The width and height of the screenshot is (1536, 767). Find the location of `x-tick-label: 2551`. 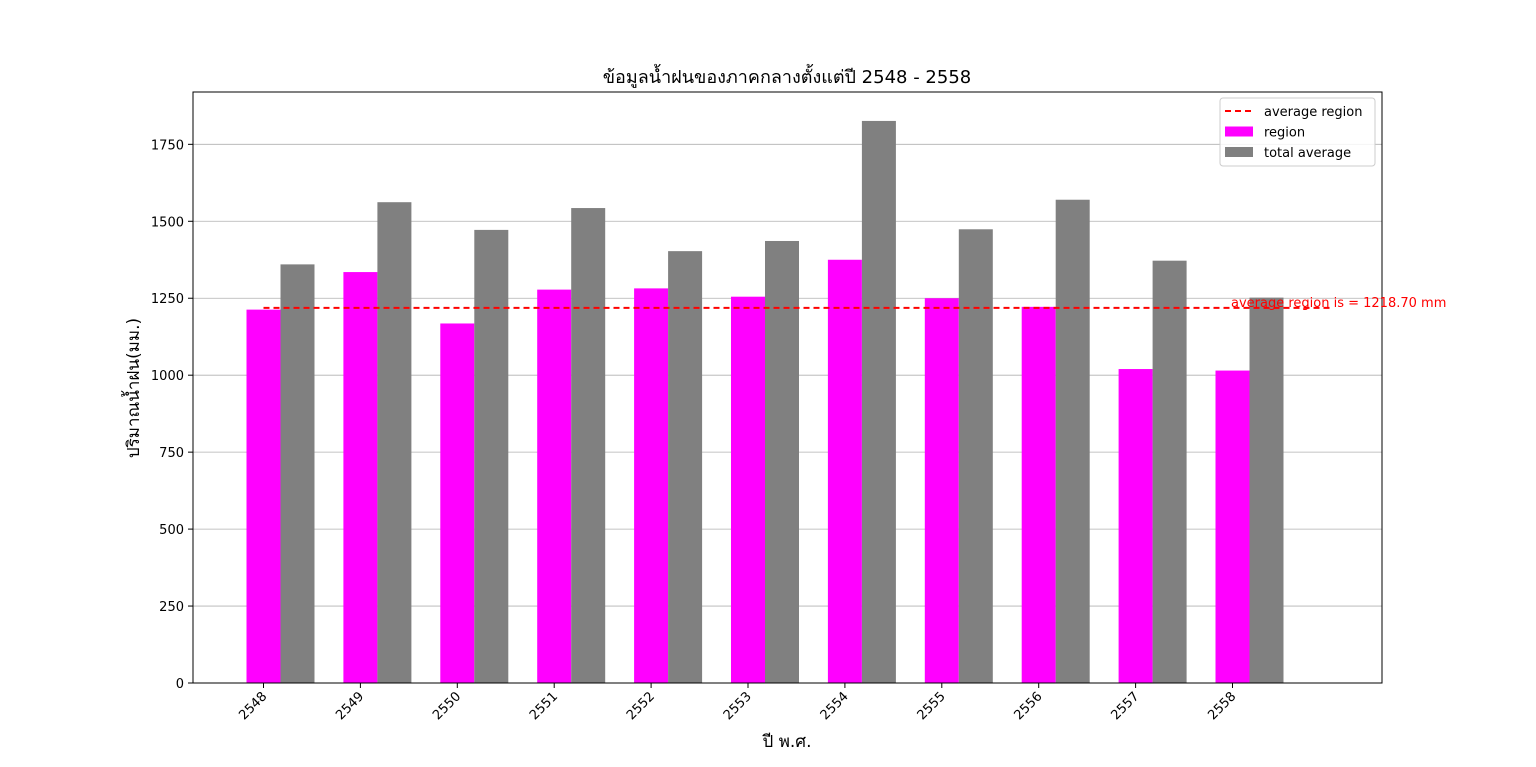

x-tick-label: 2551 is located at coordinates (544, 706).